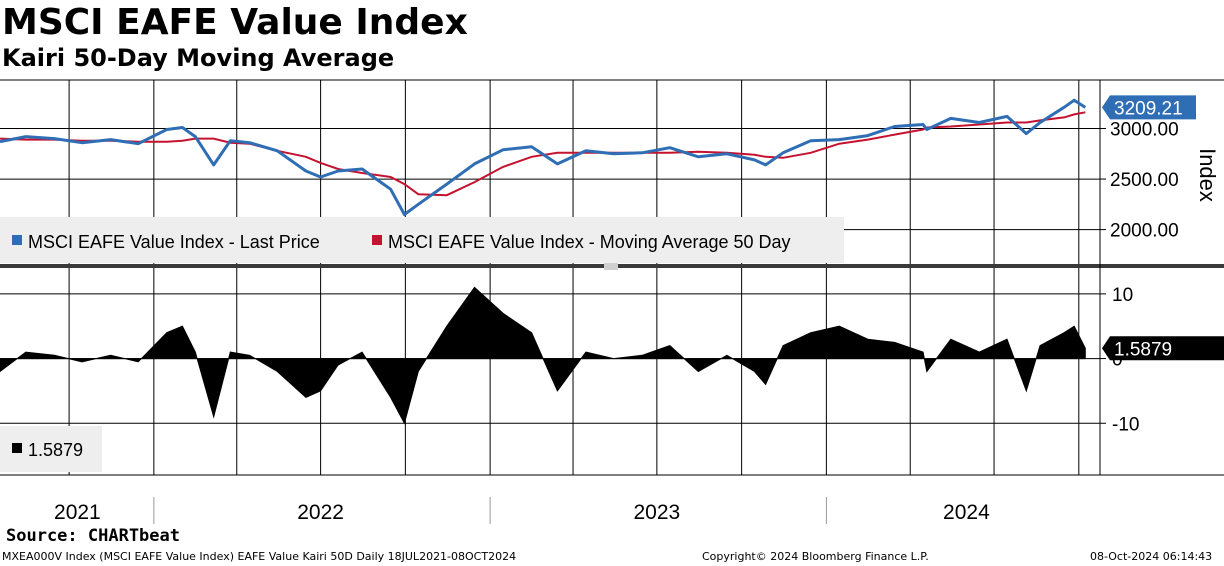 The height and width of the screenshot is (566, 1224). Describe the element at coordinates (611, 266) in the screenshot. I see `separator-handle` at that location.